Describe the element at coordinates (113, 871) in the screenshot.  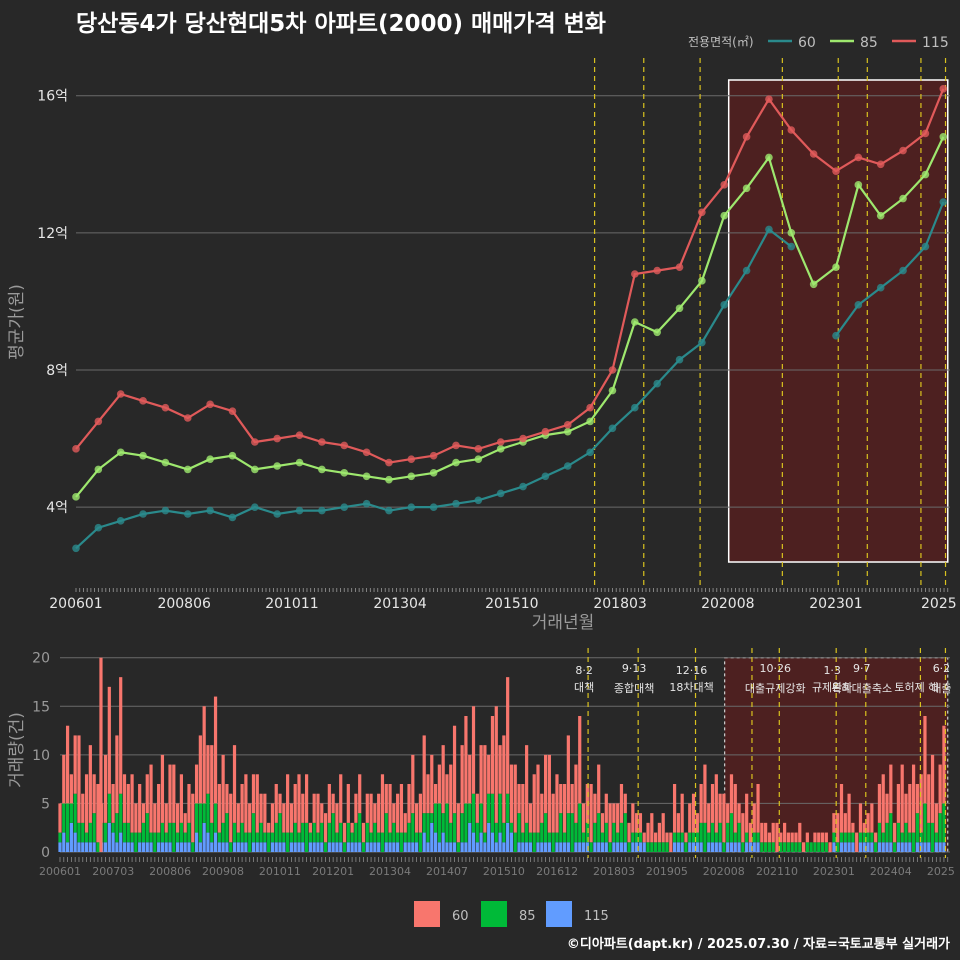
I see `x-tick-label: 200703` at that location.